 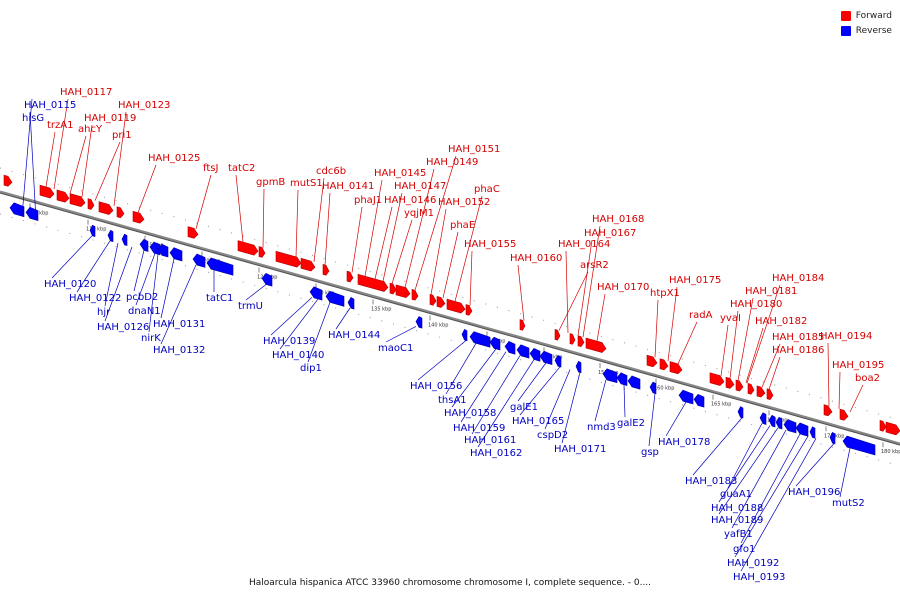 I want to click on legend: Forward Reverse, so click(x=866, y=23).